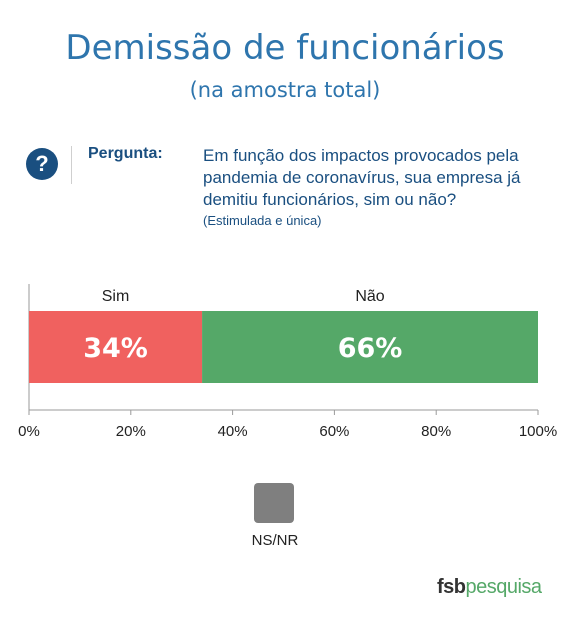 Image resolution: width=570 pixels, height=627 pixels. Describe the element at coordinates (71, 165) in the screenshot. I see `question-divider` at that location.